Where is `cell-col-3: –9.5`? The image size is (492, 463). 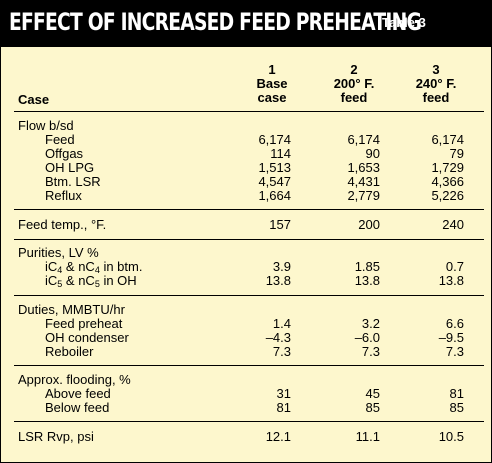
cell-col-3: –9.5 is located at coordinates (451, 337).